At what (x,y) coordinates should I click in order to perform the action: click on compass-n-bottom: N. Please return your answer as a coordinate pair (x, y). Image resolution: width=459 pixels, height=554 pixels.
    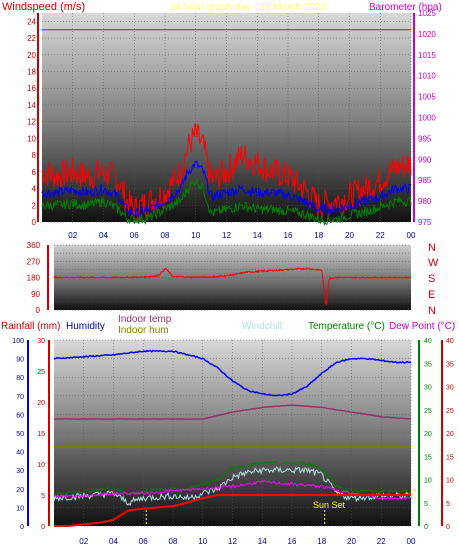
    Looking at the image, I should click on (432, 311).